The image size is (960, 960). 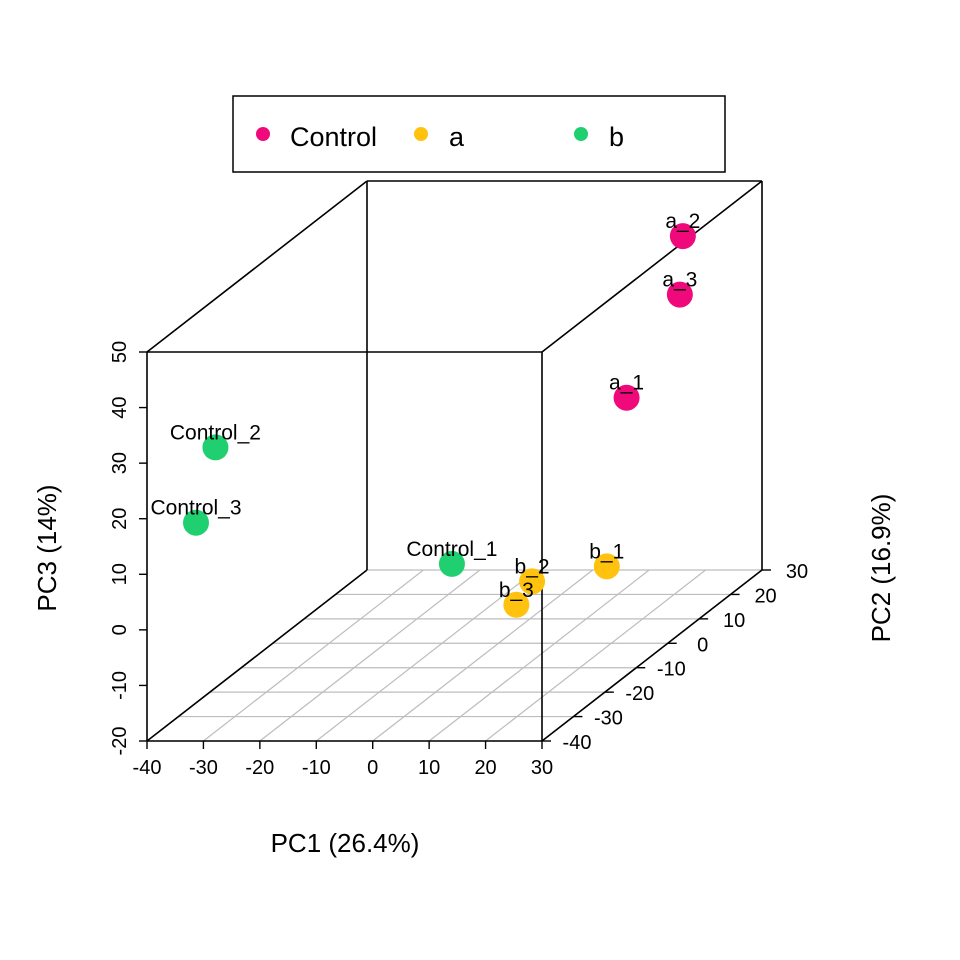 I want to click on x-axis-title: PC1 (26.4%), so click(x=345, y=843).